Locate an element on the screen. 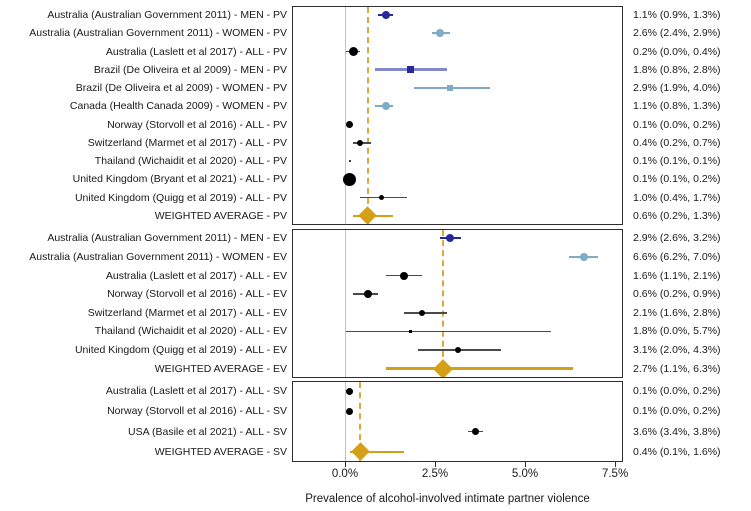  row-estimate-value: 2.7% (1.1%, 6.3%) is located at coordinates (677, 368).